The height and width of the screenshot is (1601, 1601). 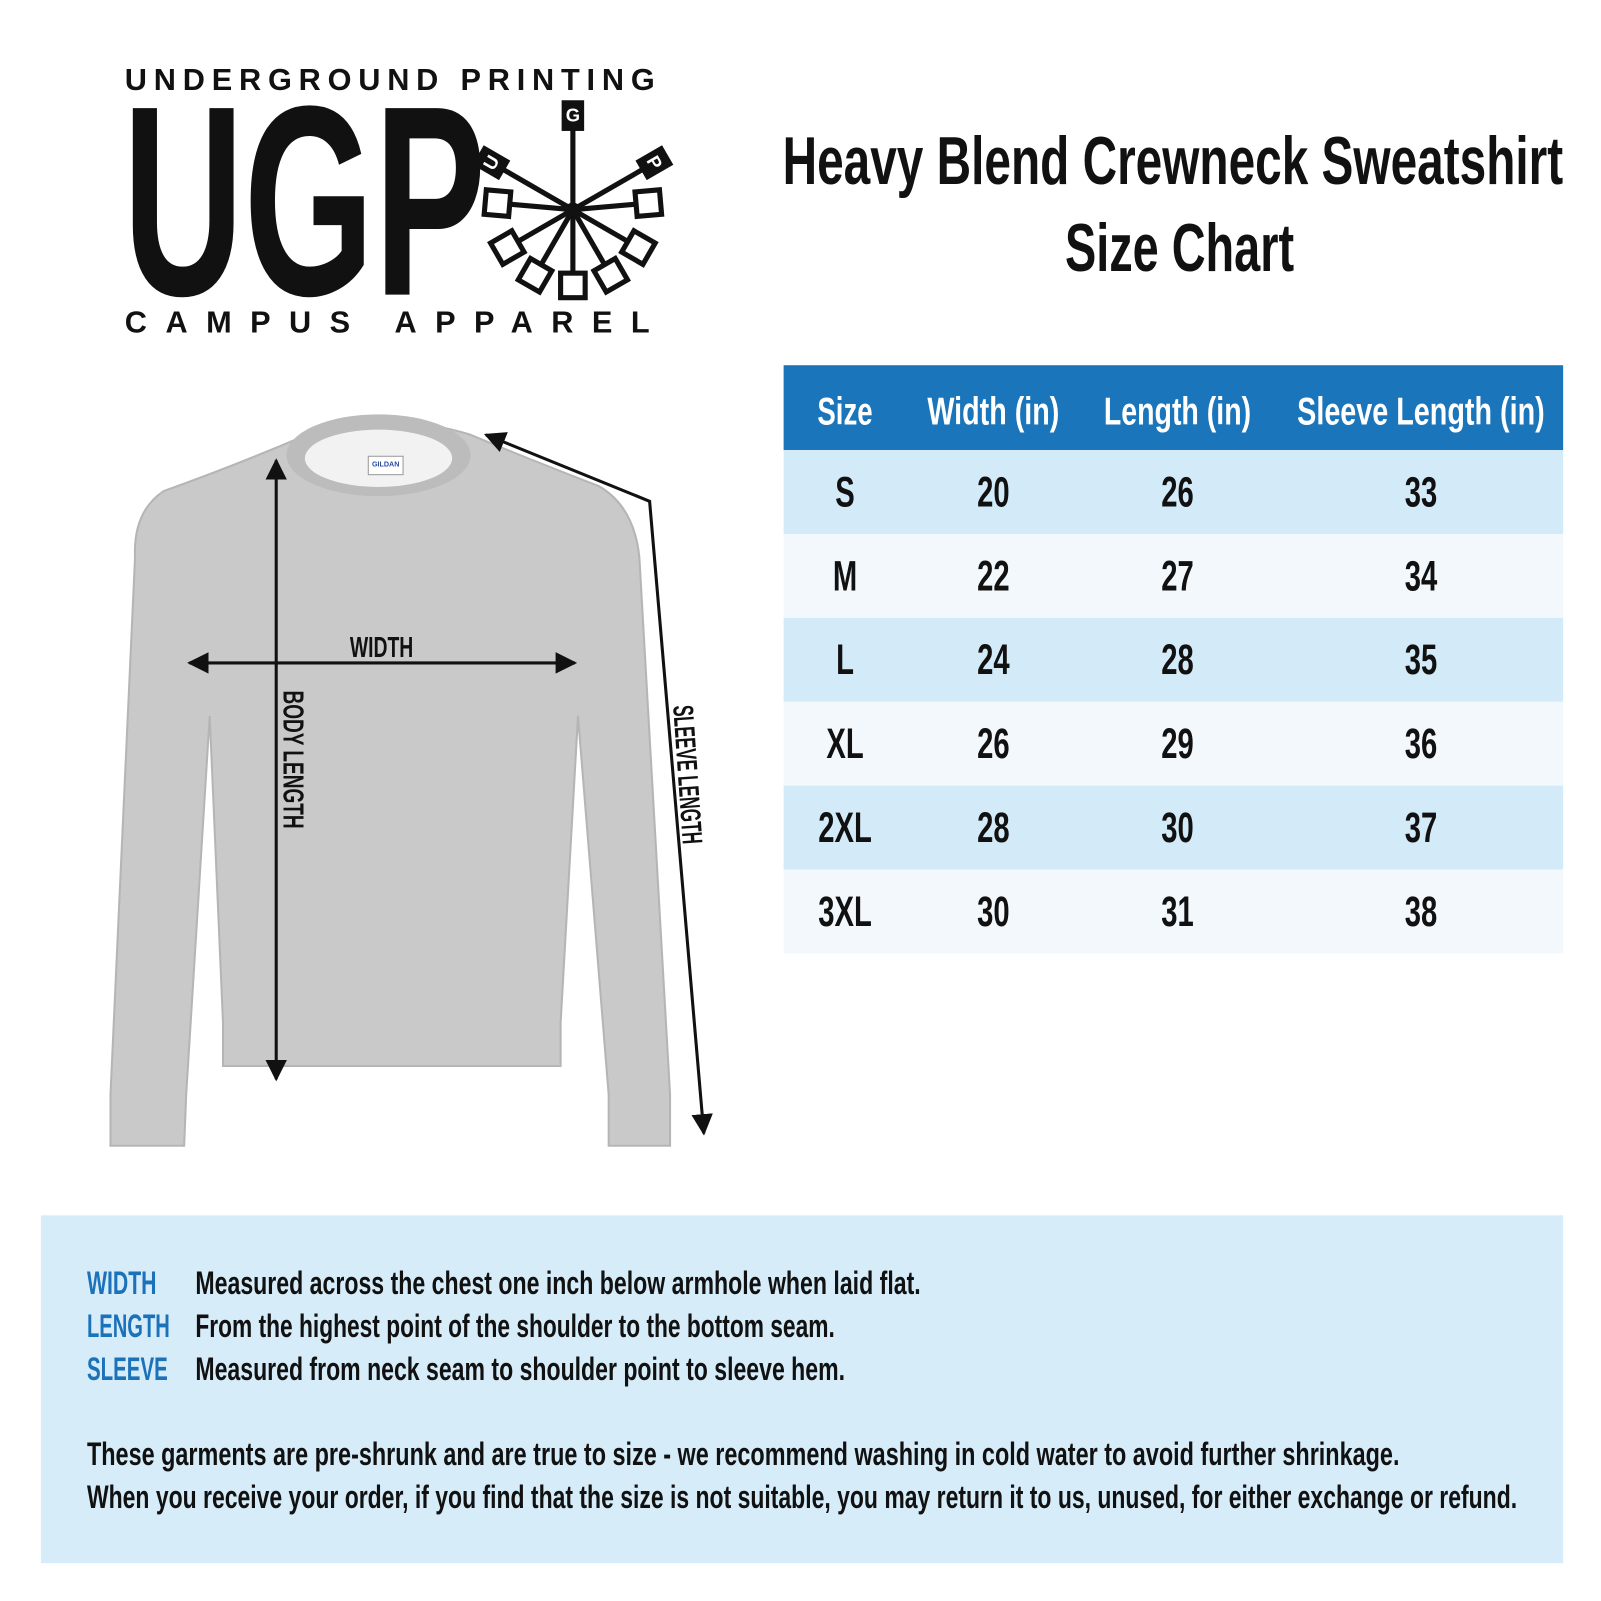 What do you see at coordinates (993, 412) in the screenshot?
I see `column-header: Width (in)` at bounding box center [993, 412].